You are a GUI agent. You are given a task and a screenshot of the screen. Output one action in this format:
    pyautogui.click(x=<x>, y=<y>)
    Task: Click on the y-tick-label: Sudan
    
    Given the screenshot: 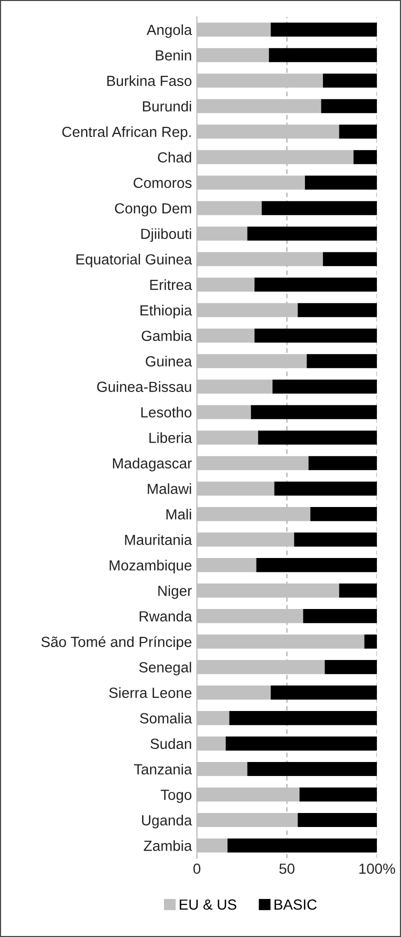 What is the action you would take?
    pyautogui.click(x=171, y=743)
    